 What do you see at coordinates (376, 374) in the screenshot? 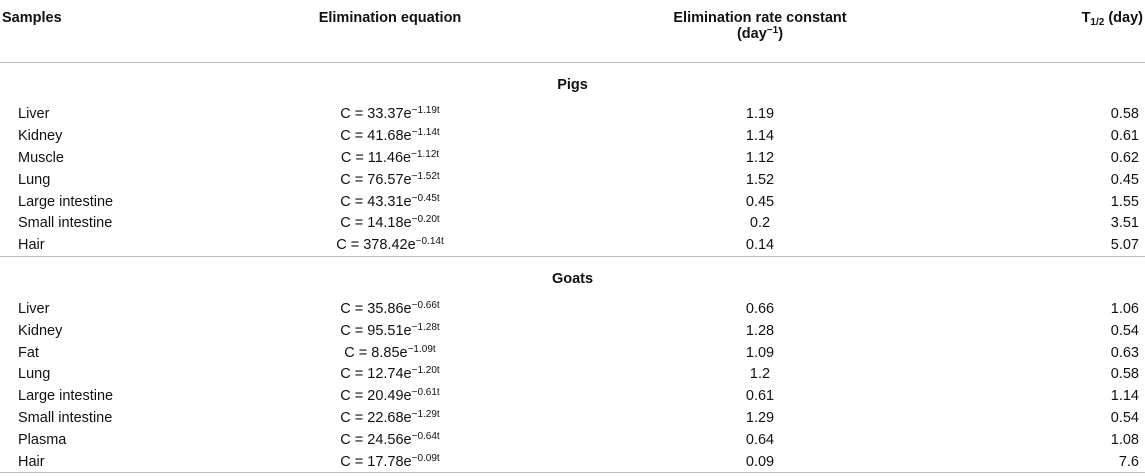
I see `equation-base: C = 12.74e` at bounding box center [376, 374].